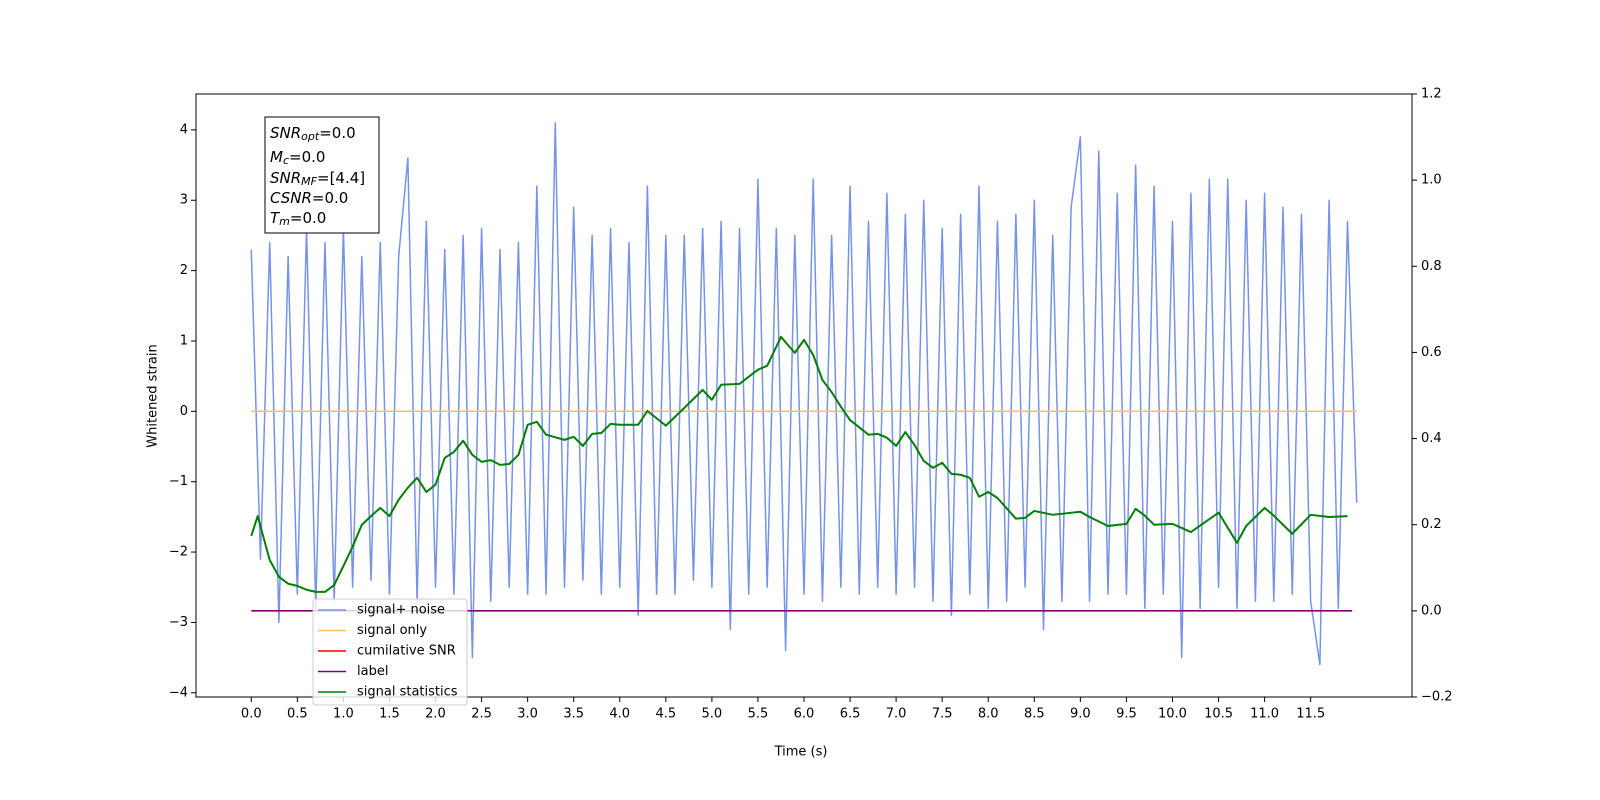 Image resolution: width=1600 pixels, height=800 pixels. What do you see at coordinates (275, 218) in the screenshot?
I see `annotation-symbol: T` at bounding box center [275, 218].